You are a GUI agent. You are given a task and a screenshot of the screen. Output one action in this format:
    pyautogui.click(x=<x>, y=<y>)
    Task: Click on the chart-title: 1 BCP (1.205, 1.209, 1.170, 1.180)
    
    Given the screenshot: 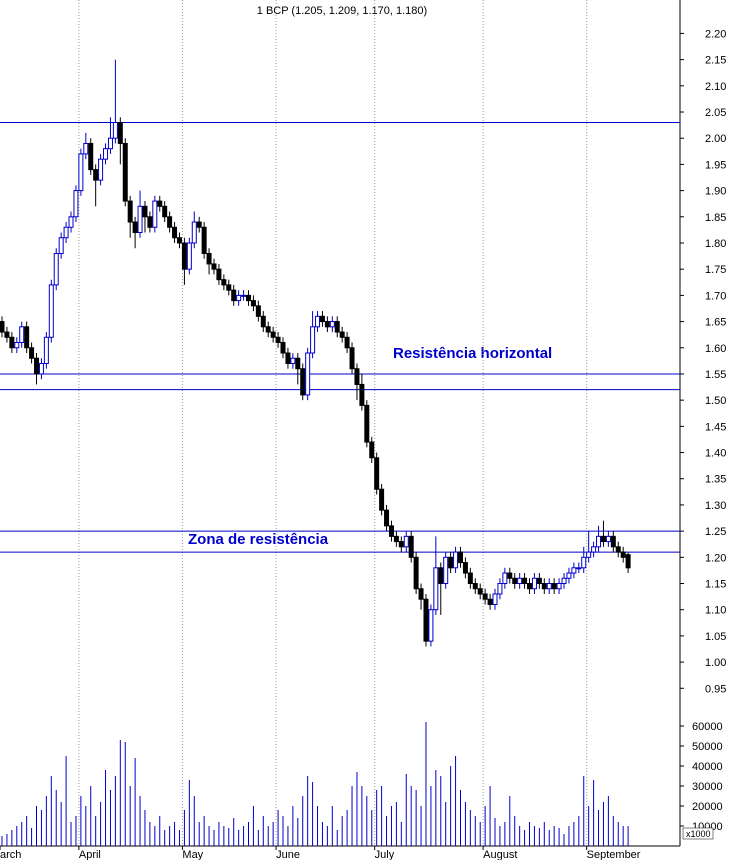 What is the action you would take?
    pyautogui.click(x=342, y=11)
    